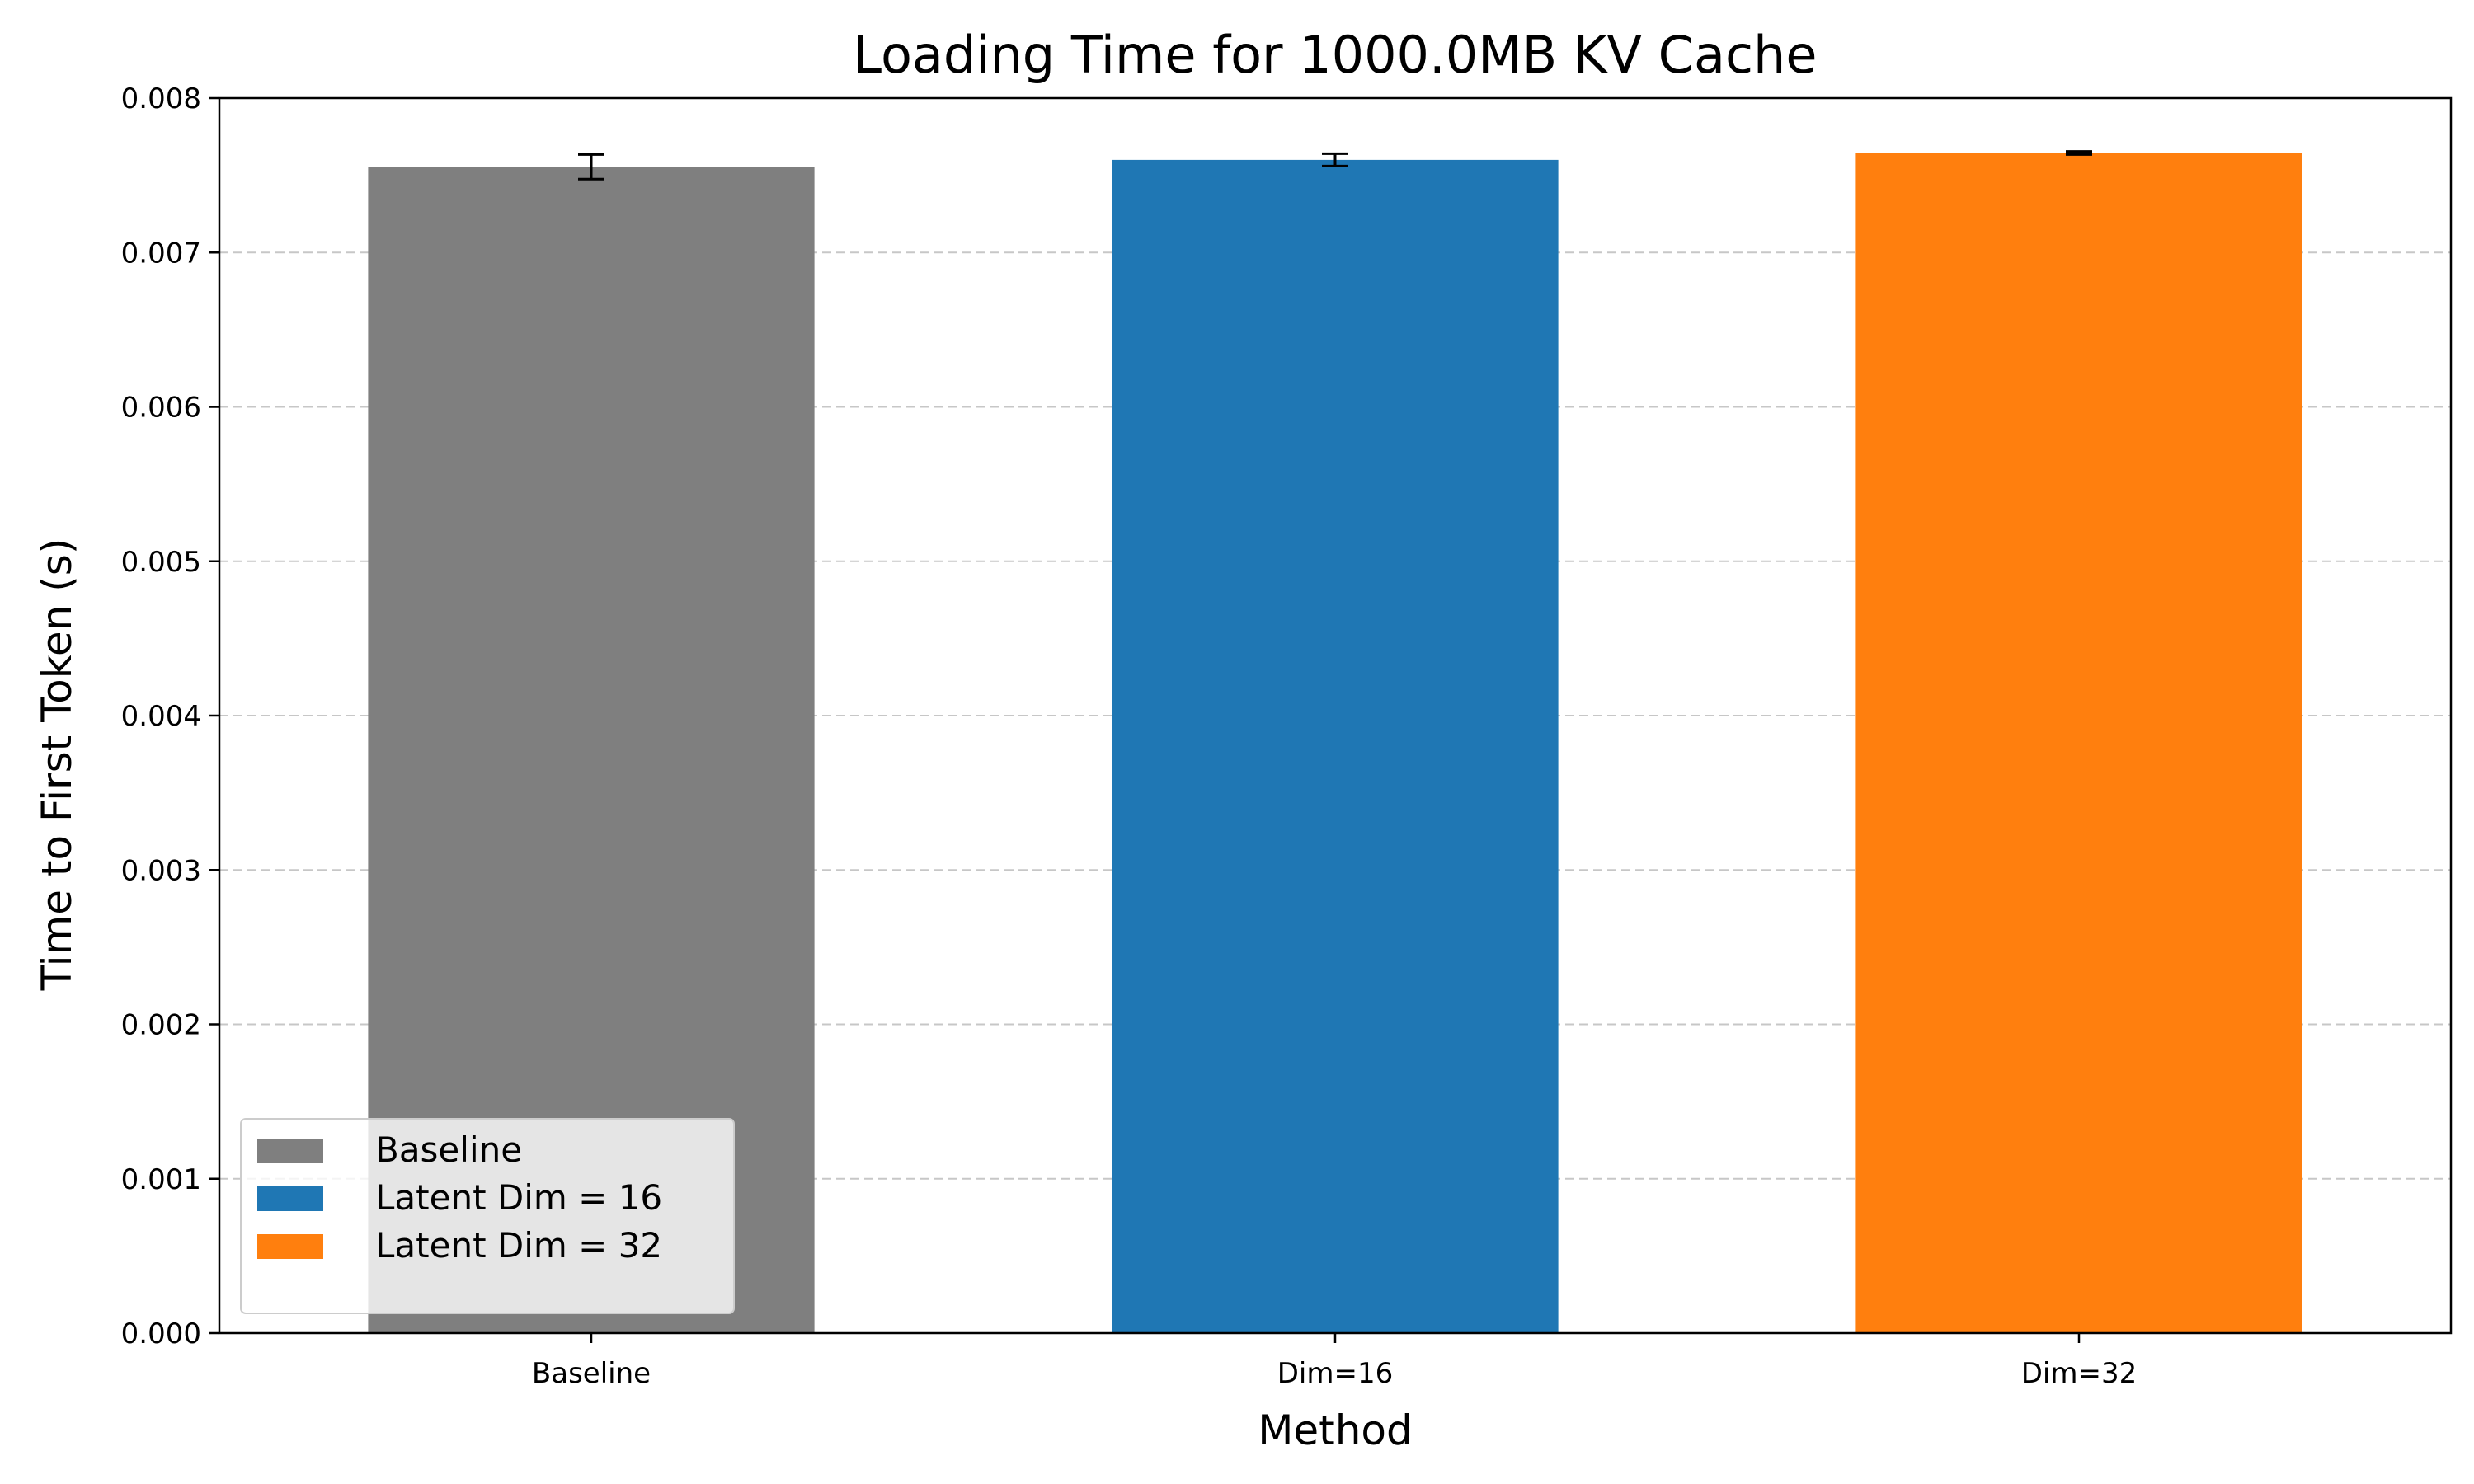 The width and height of the screenshot is (2474, 1484). I want to click on legend: Baseline Latent Dim = 16 Latent Dim = 32, so click(487, 1216).